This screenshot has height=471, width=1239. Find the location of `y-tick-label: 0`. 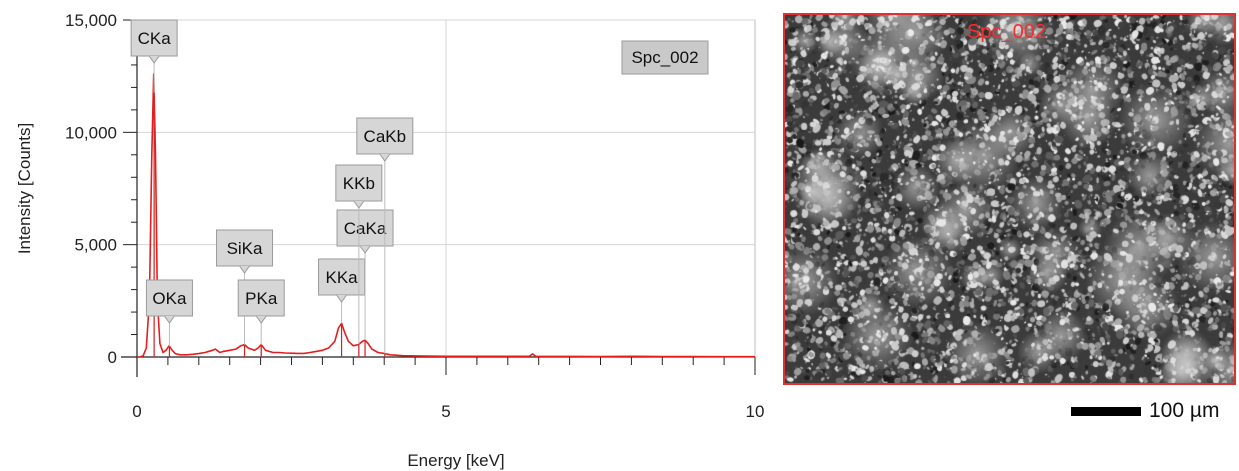

y-tick-label: 0 is located at coordinates (112, 357).